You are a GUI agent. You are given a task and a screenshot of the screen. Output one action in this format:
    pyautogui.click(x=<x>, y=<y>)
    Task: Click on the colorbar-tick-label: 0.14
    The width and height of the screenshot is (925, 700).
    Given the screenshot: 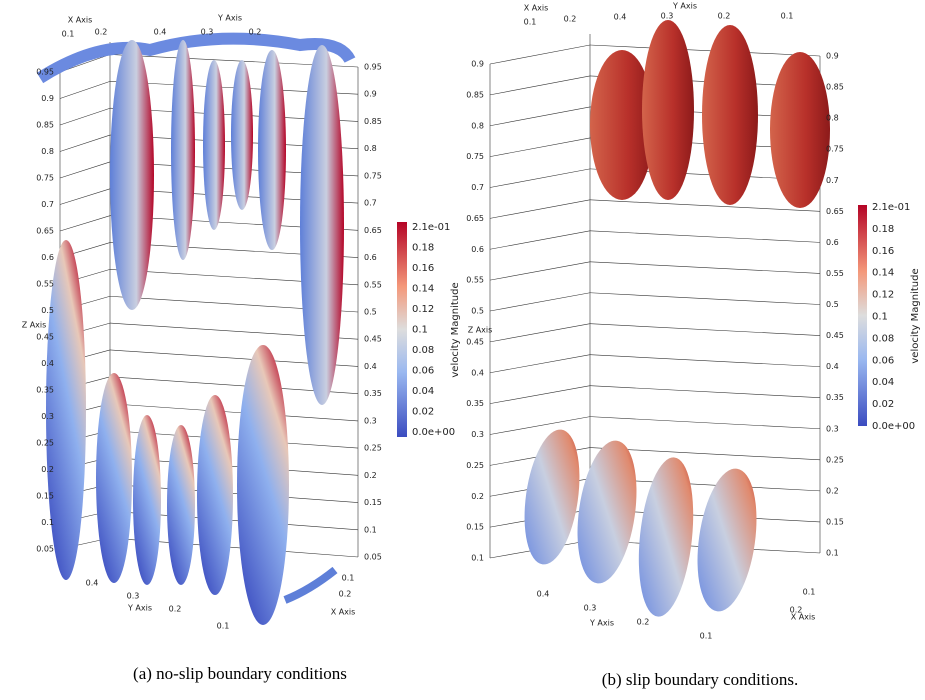 What is the action you would take?
    pyautogui.click(x=423, y=289)
    